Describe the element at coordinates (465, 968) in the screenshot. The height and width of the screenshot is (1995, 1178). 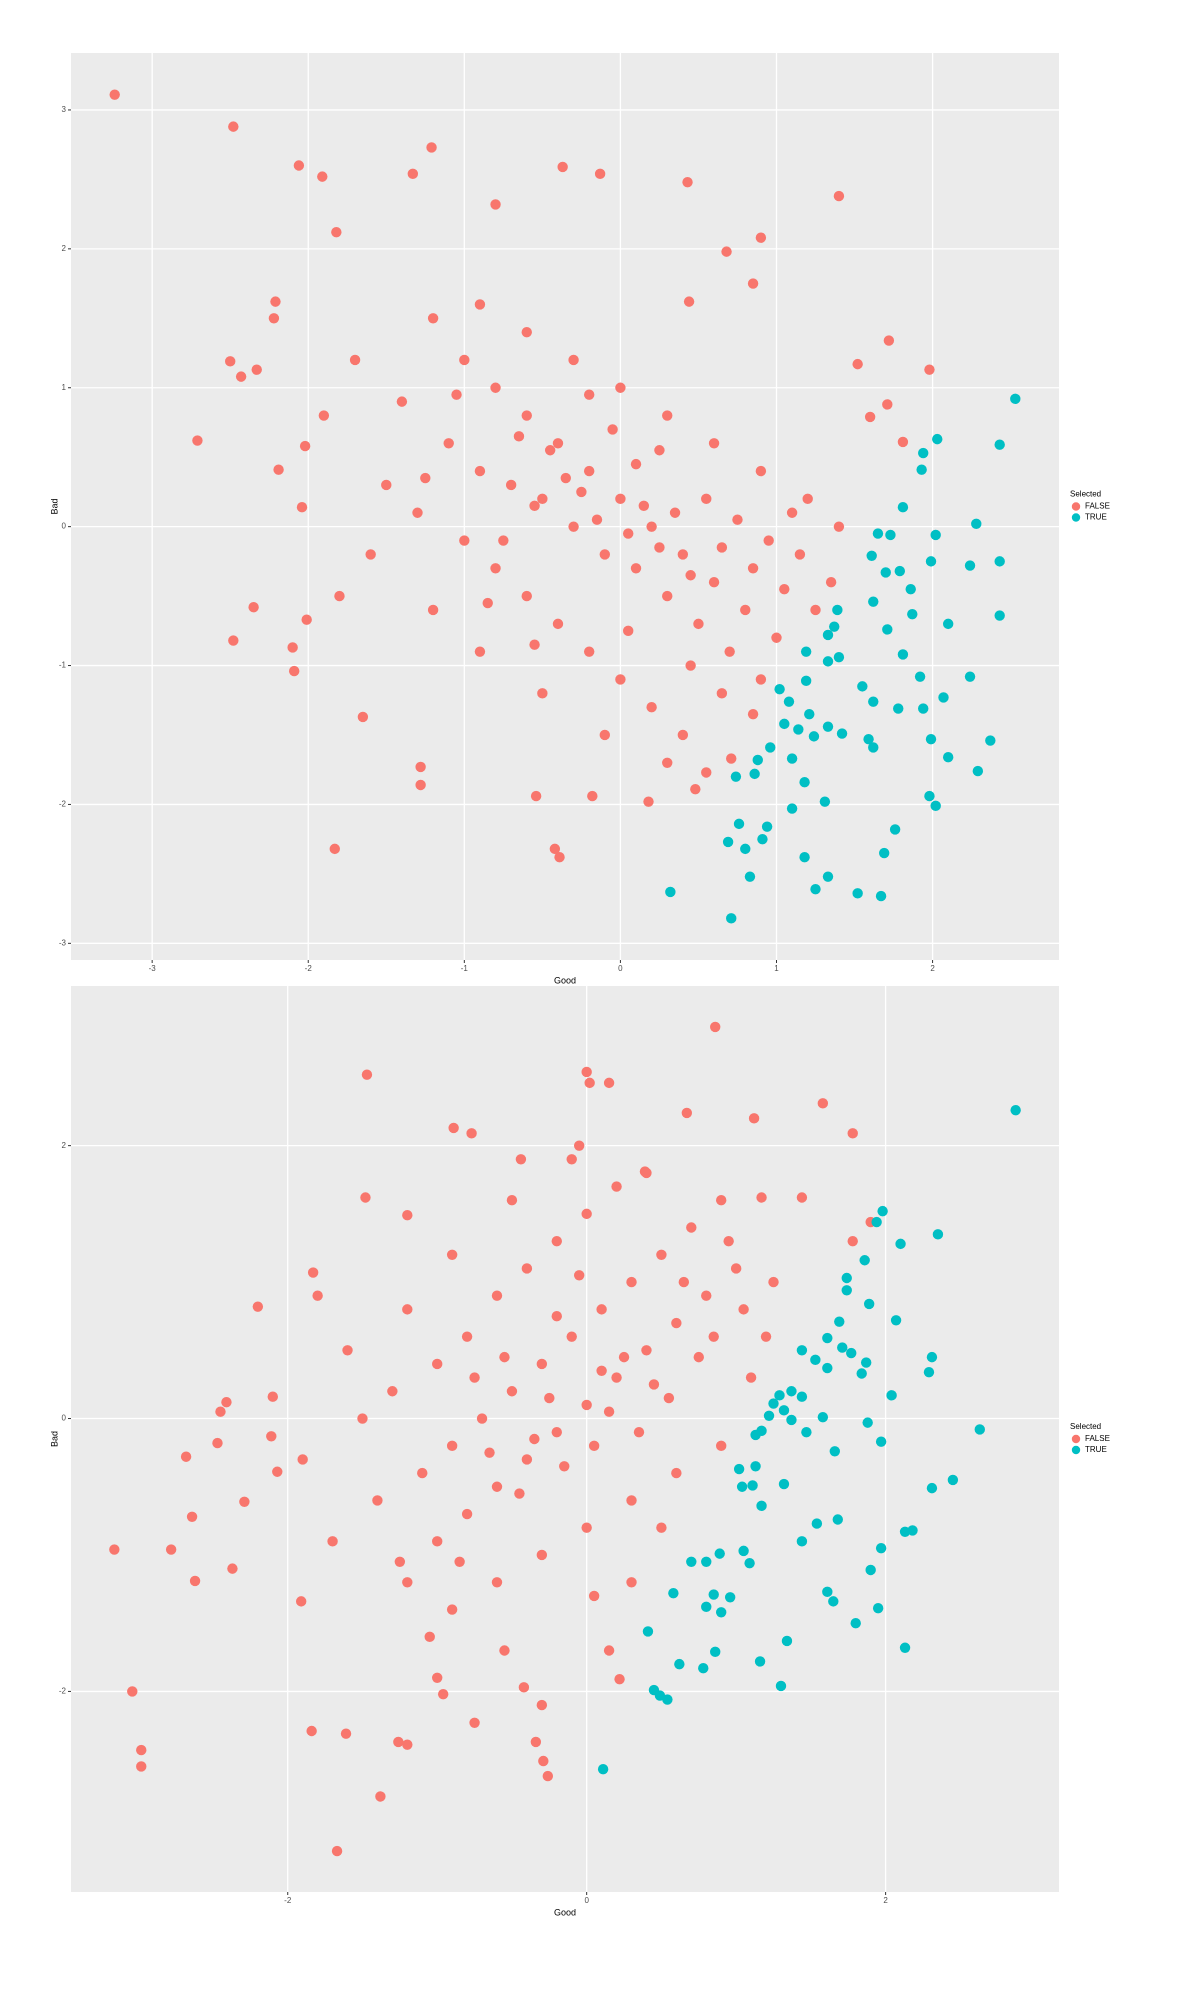
I see `x-tick-label: -1` at that location.